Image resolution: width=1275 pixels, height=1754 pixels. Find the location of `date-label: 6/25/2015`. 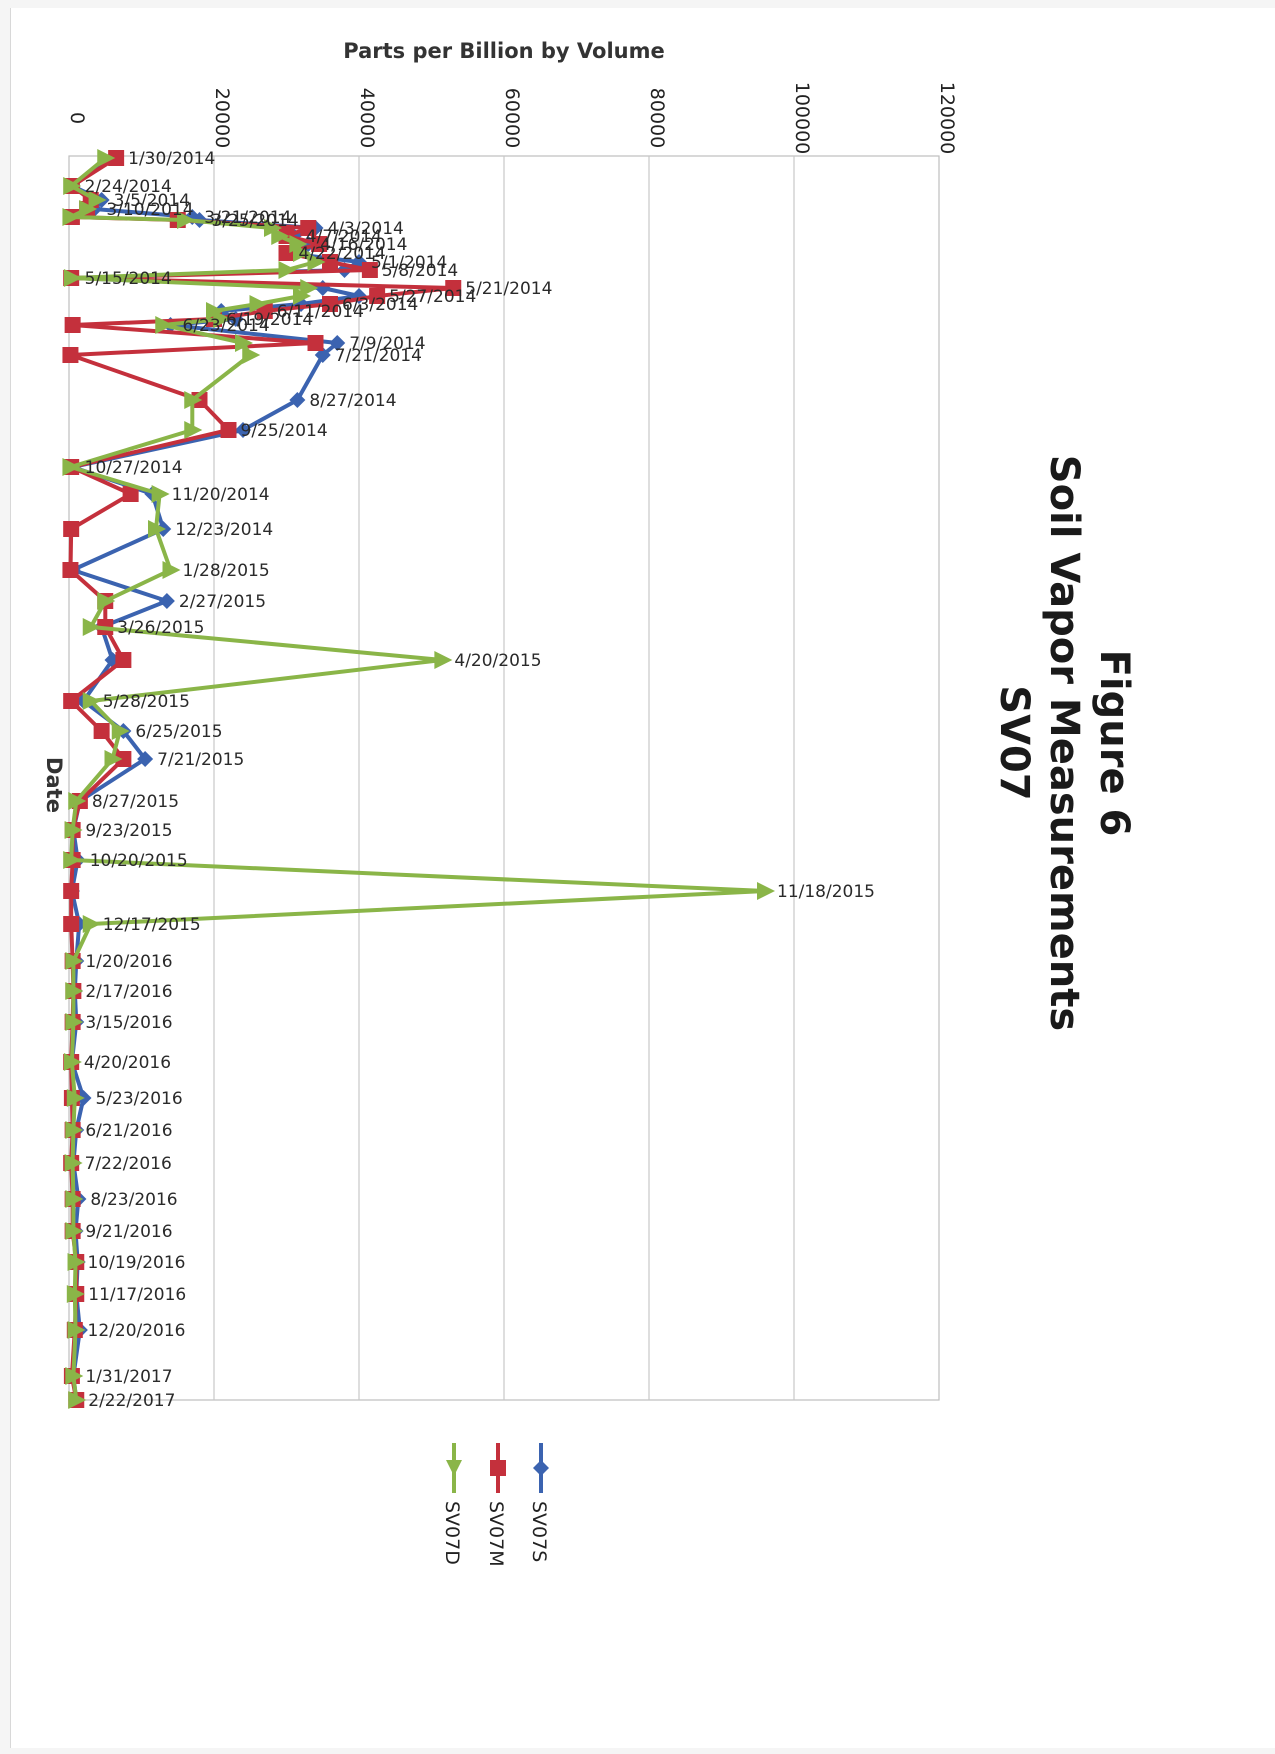

date-label: 6/25/2015 is located at coordinates (178, 732).